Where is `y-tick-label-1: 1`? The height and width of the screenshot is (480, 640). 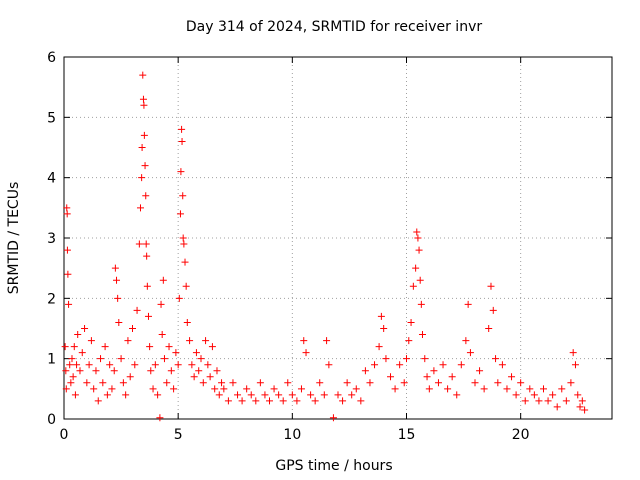 y-tick-label-1: 1 is located at coordinates (51, 360).